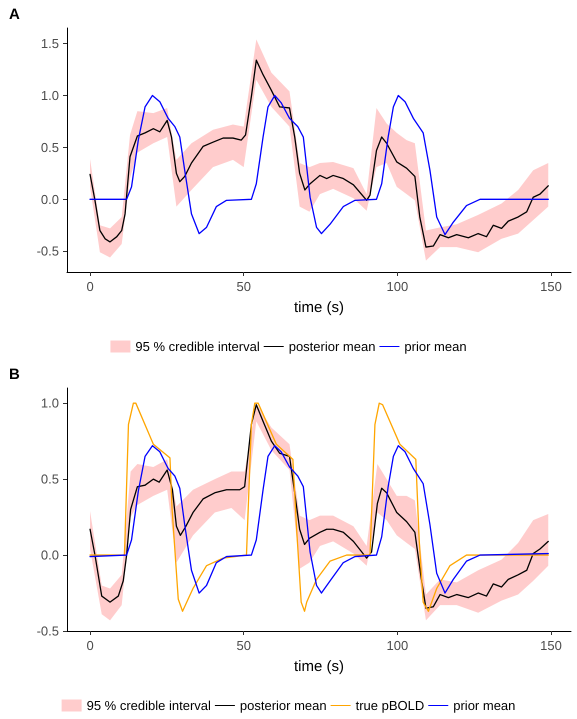  I want to click on y-tick-label: 1.5, so click(49, 44).